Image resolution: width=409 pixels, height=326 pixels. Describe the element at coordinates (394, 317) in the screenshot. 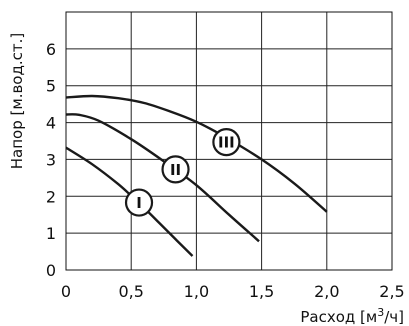

I see `x-axis-label-end: /ч]` at that location.